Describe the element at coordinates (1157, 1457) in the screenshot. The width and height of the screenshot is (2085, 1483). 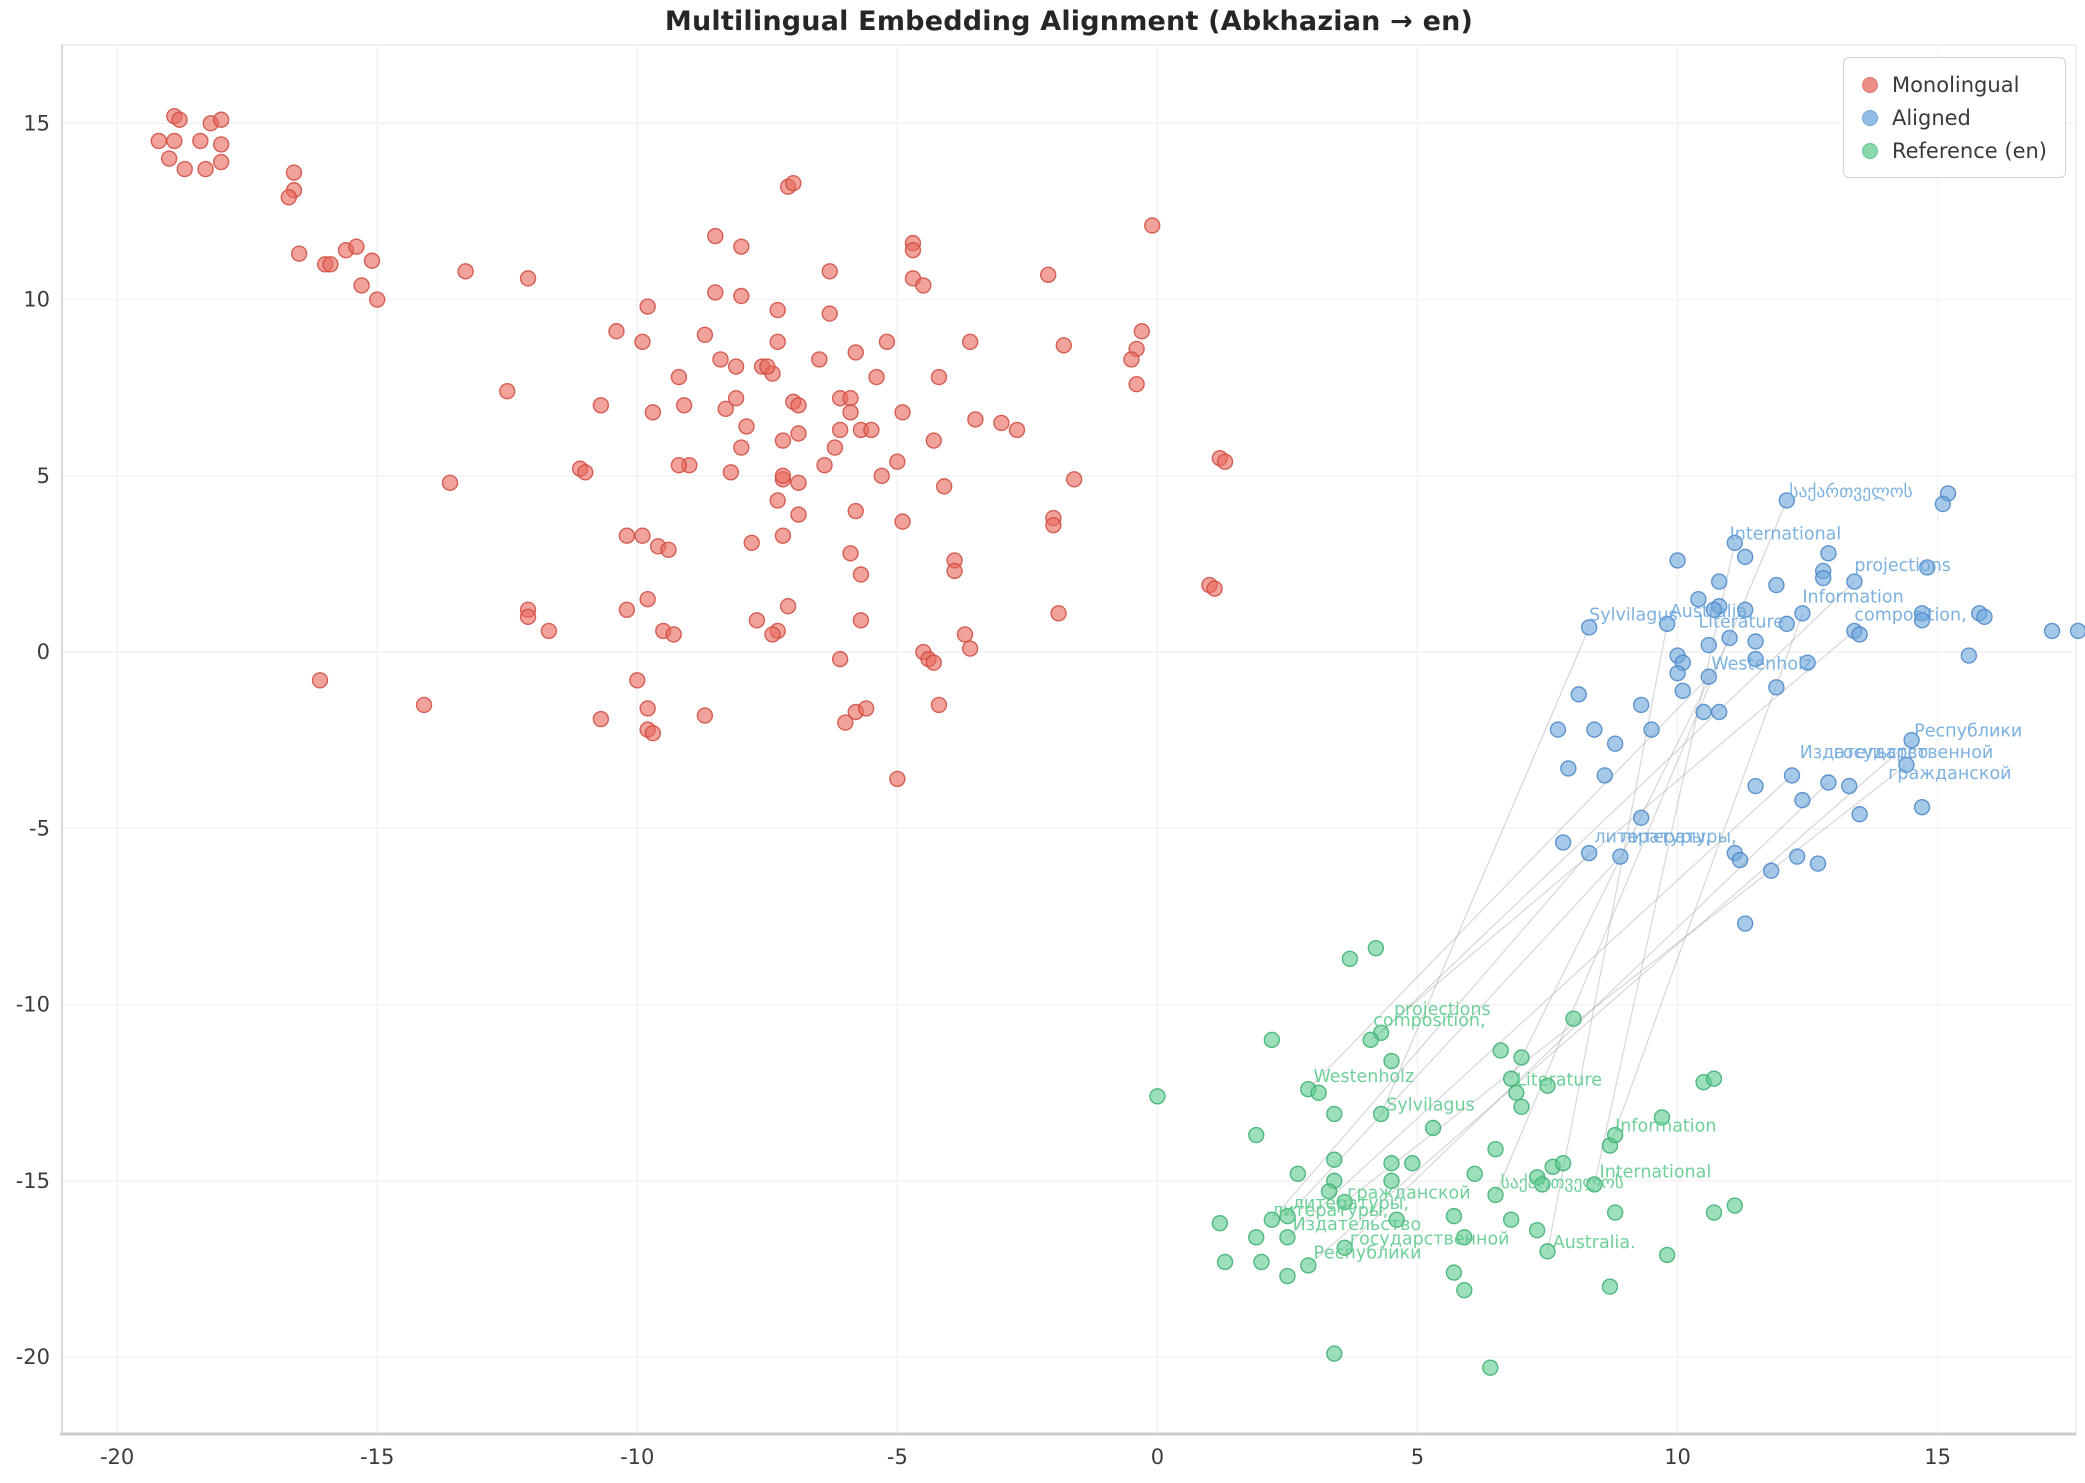
I see `x-tick-label: 0` at that location.